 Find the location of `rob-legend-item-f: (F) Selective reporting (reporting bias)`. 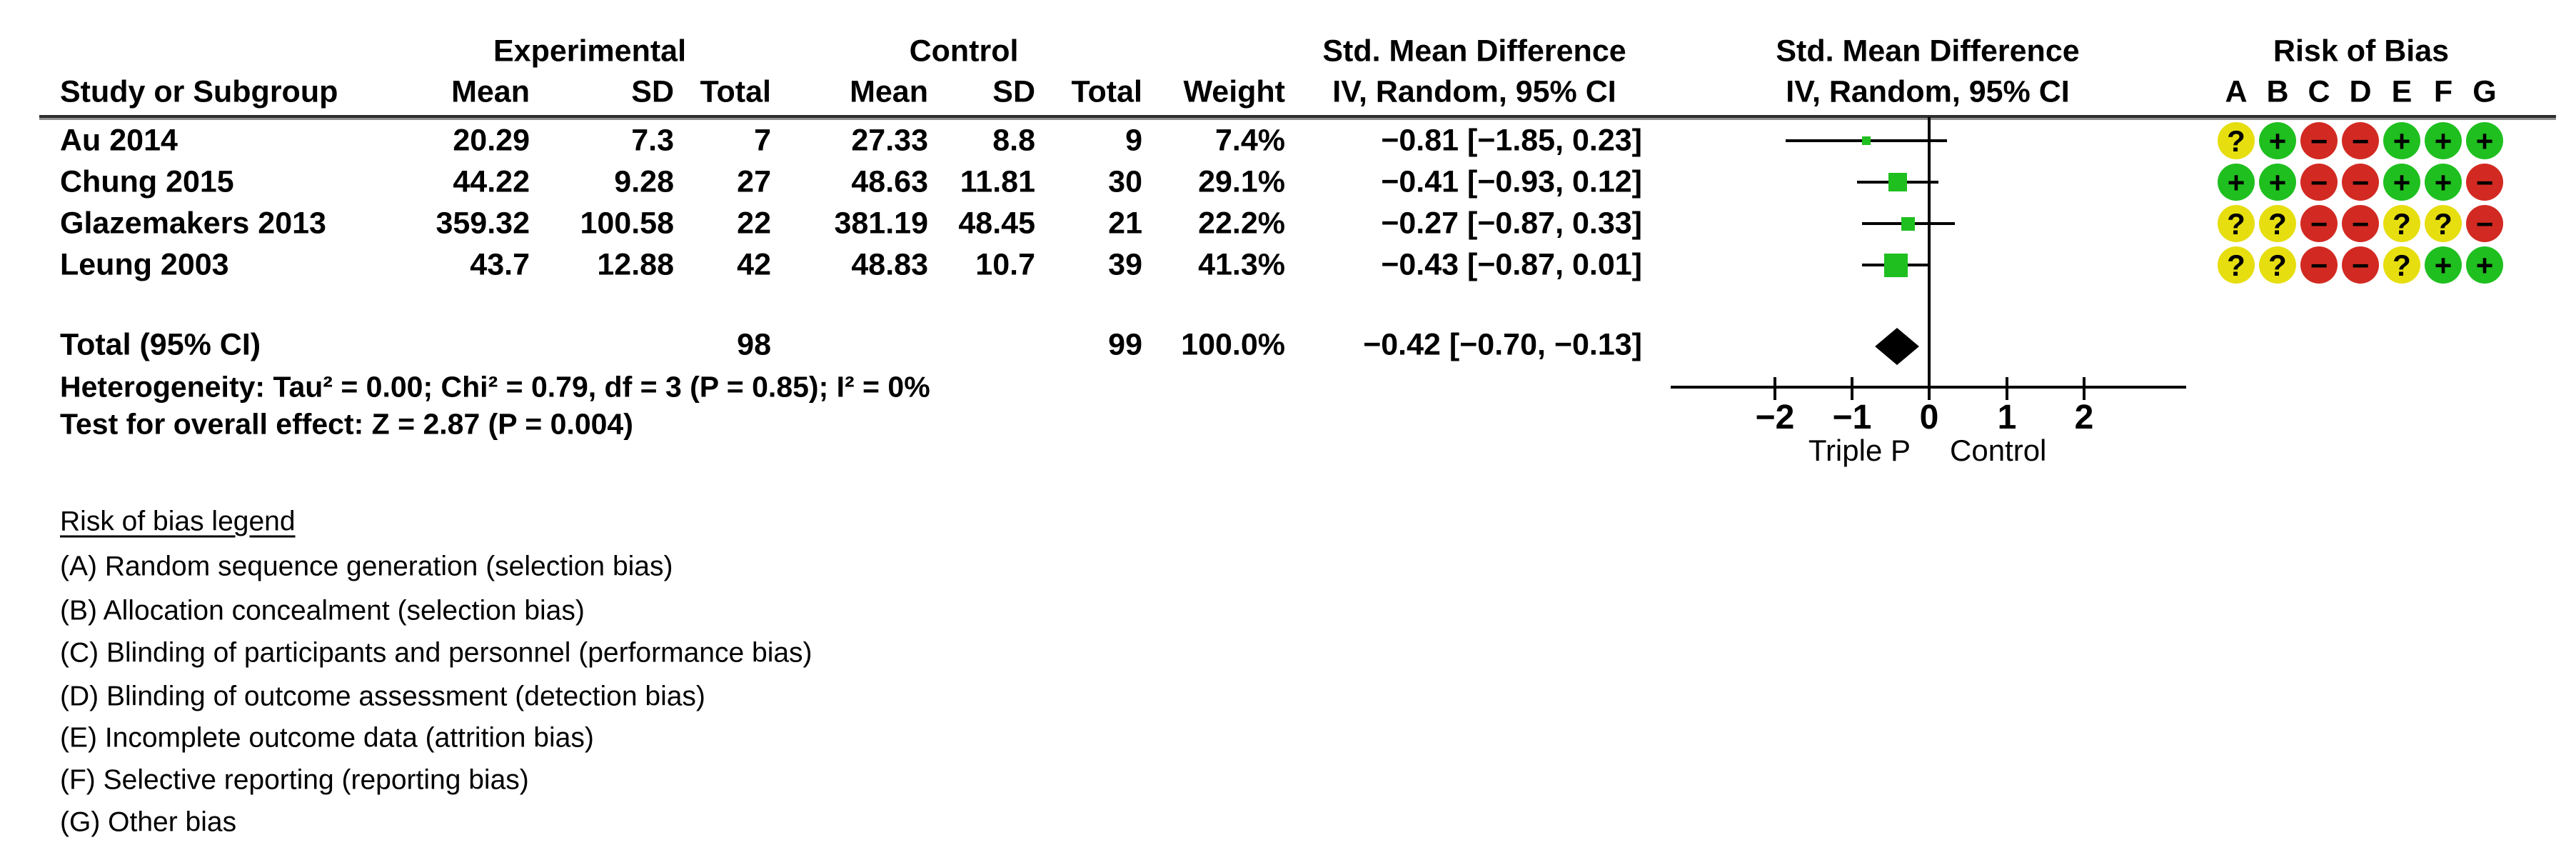

rob-legend-item-f: (F) Selective reporting (reporting bias) is located at coordinates (294, 780).